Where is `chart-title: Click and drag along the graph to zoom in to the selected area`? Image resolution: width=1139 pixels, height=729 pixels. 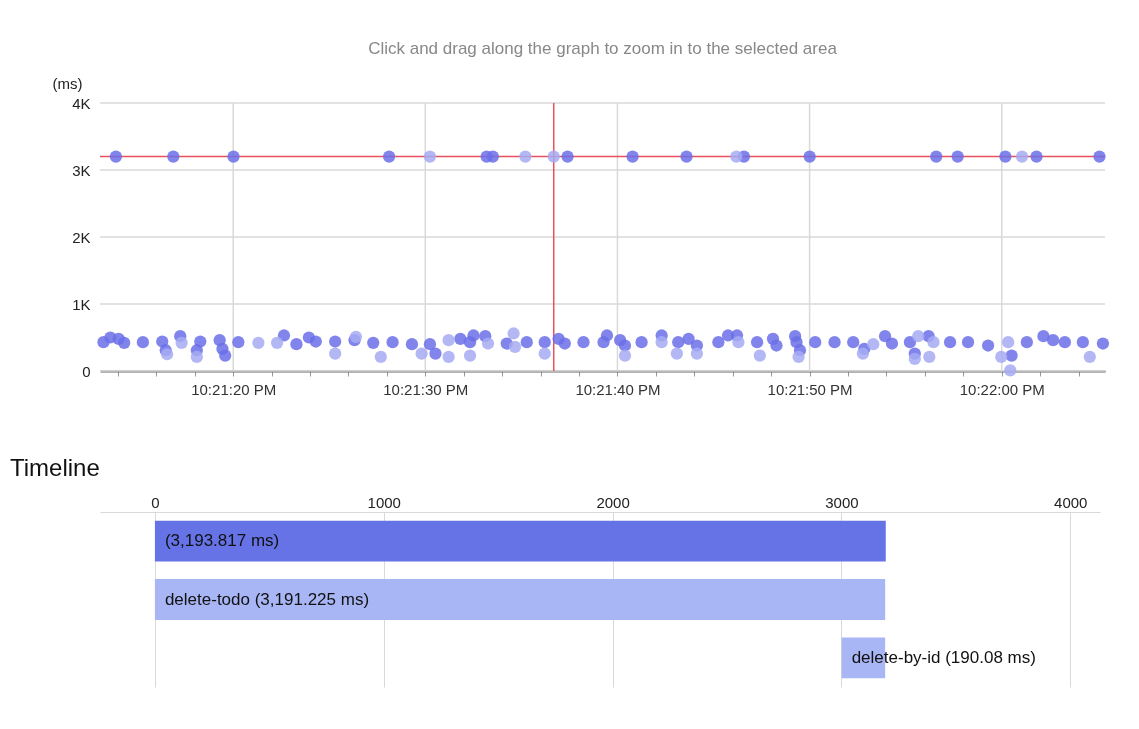 chart-title: Click and drag along the graph to zoom in to the selected area is located at coordinates (603, 48).